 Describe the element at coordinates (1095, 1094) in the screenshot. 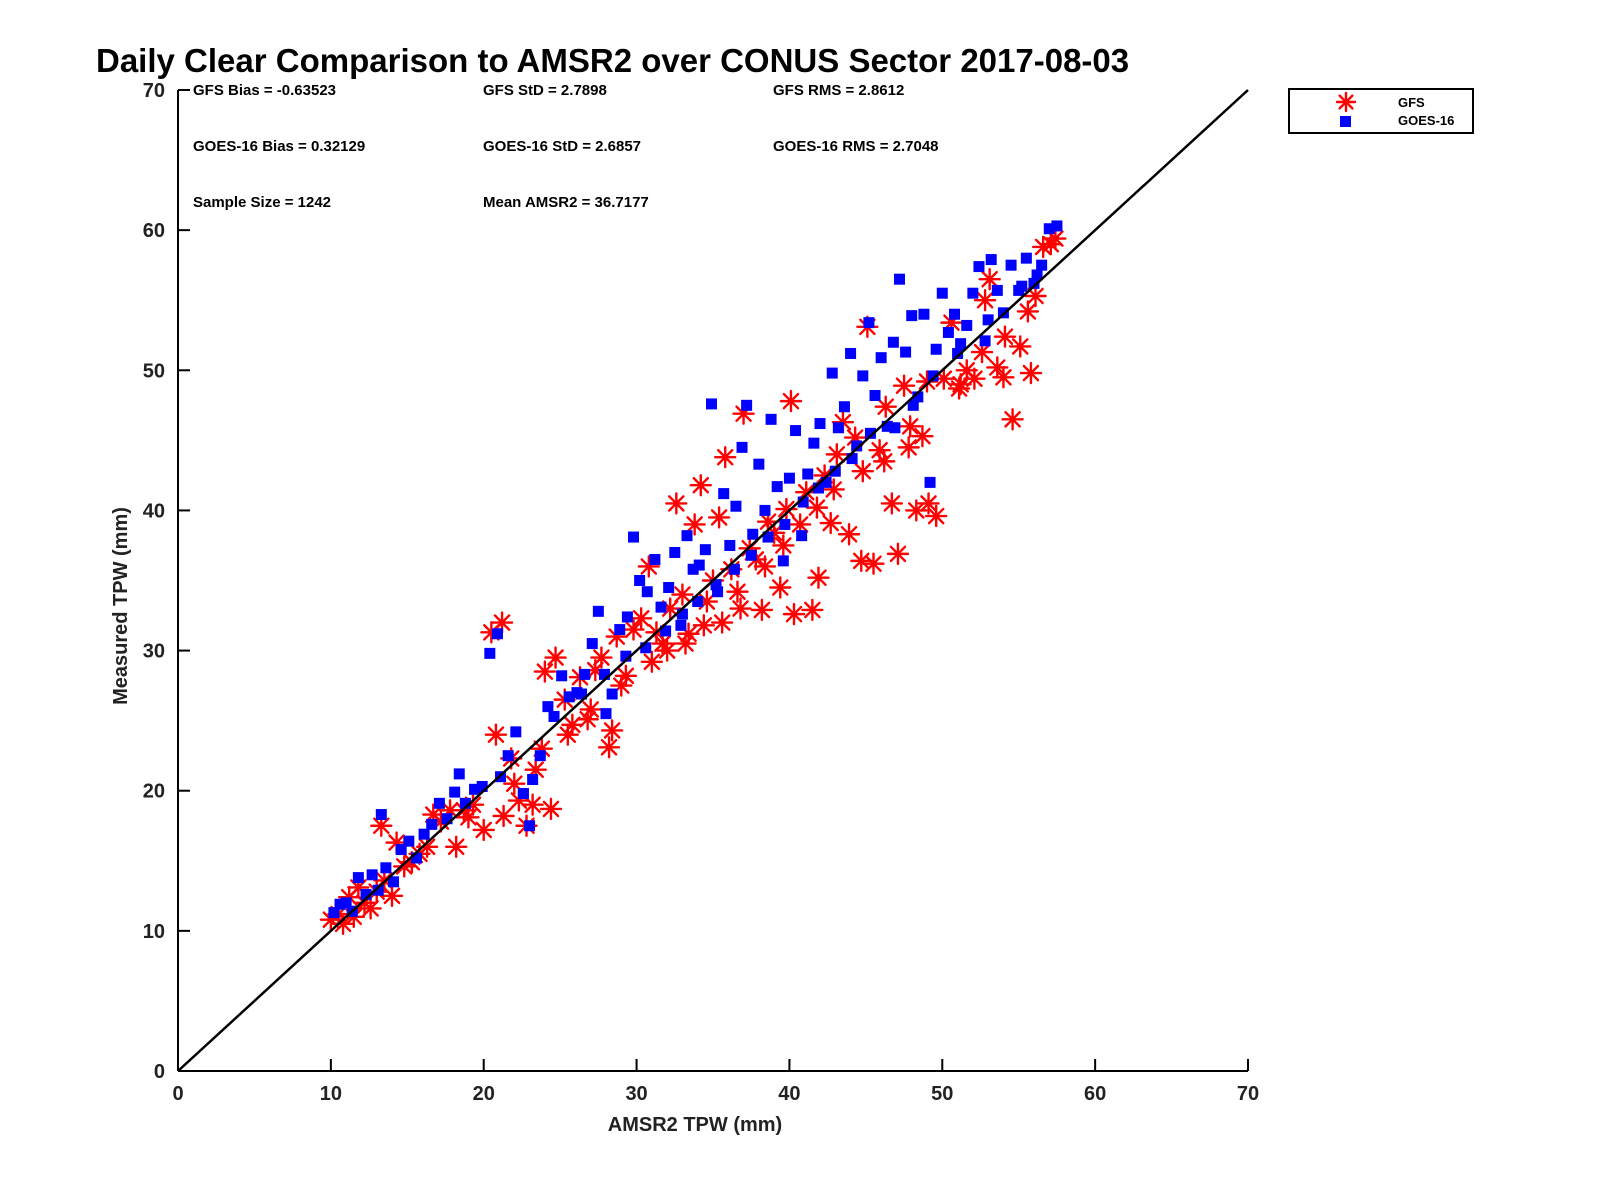

I see `x-tick-label: 60` at that location.